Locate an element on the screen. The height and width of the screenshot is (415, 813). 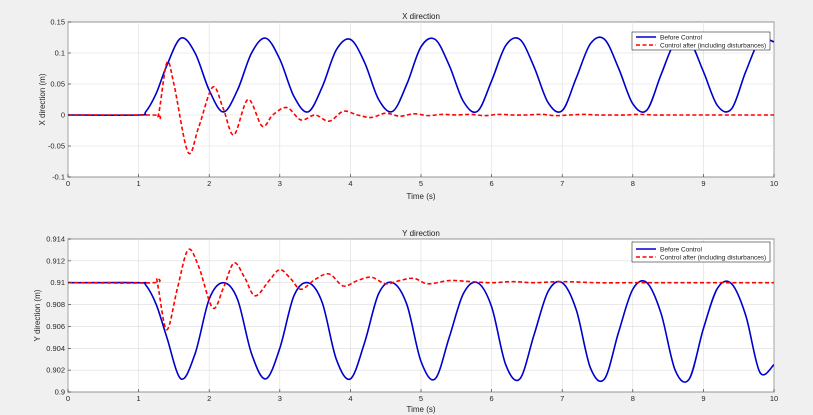
y-tick-label: 0.91 is located at coordinates (57, 282).